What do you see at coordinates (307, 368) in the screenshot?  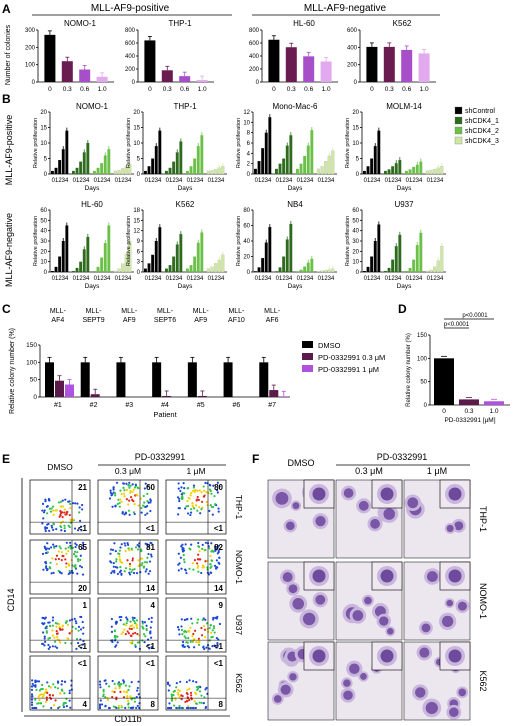 I see `panel-c-legend-swatch` at bounding box center [307, 368].